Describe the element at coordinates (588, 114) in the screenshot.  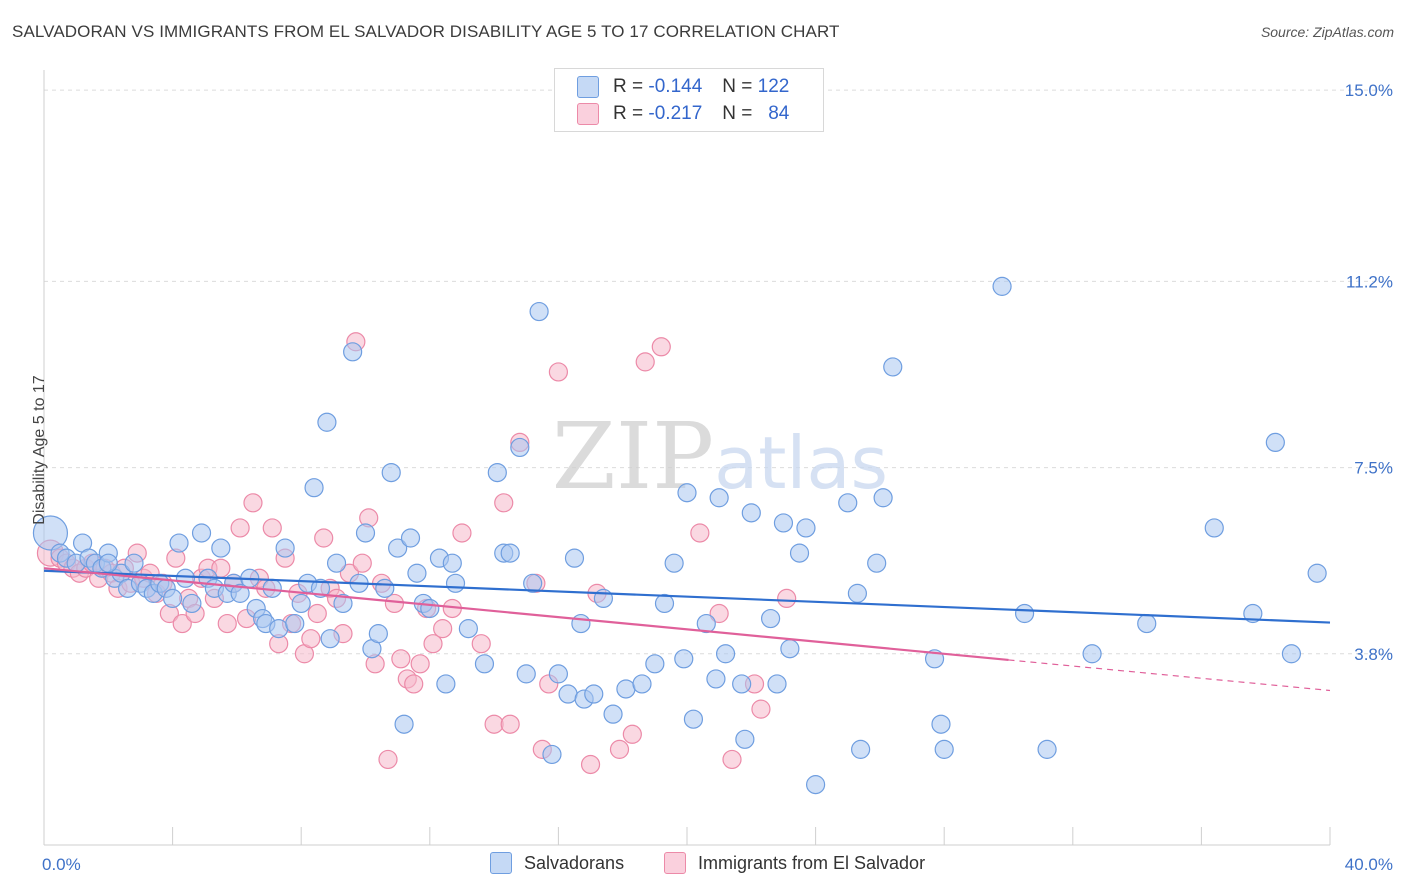
I see `legend-swatch-pink` at that location.